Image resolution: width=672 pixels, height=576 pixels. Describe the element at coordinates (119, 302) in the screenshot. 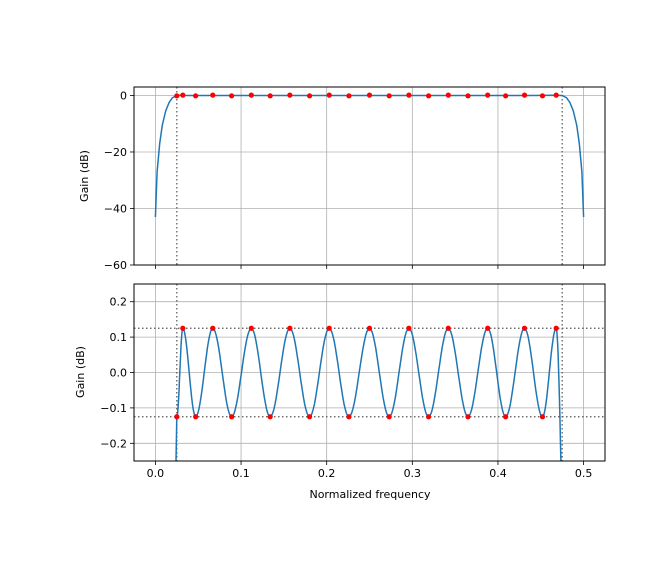

I see `y-tick-label: 0.2` at that location.